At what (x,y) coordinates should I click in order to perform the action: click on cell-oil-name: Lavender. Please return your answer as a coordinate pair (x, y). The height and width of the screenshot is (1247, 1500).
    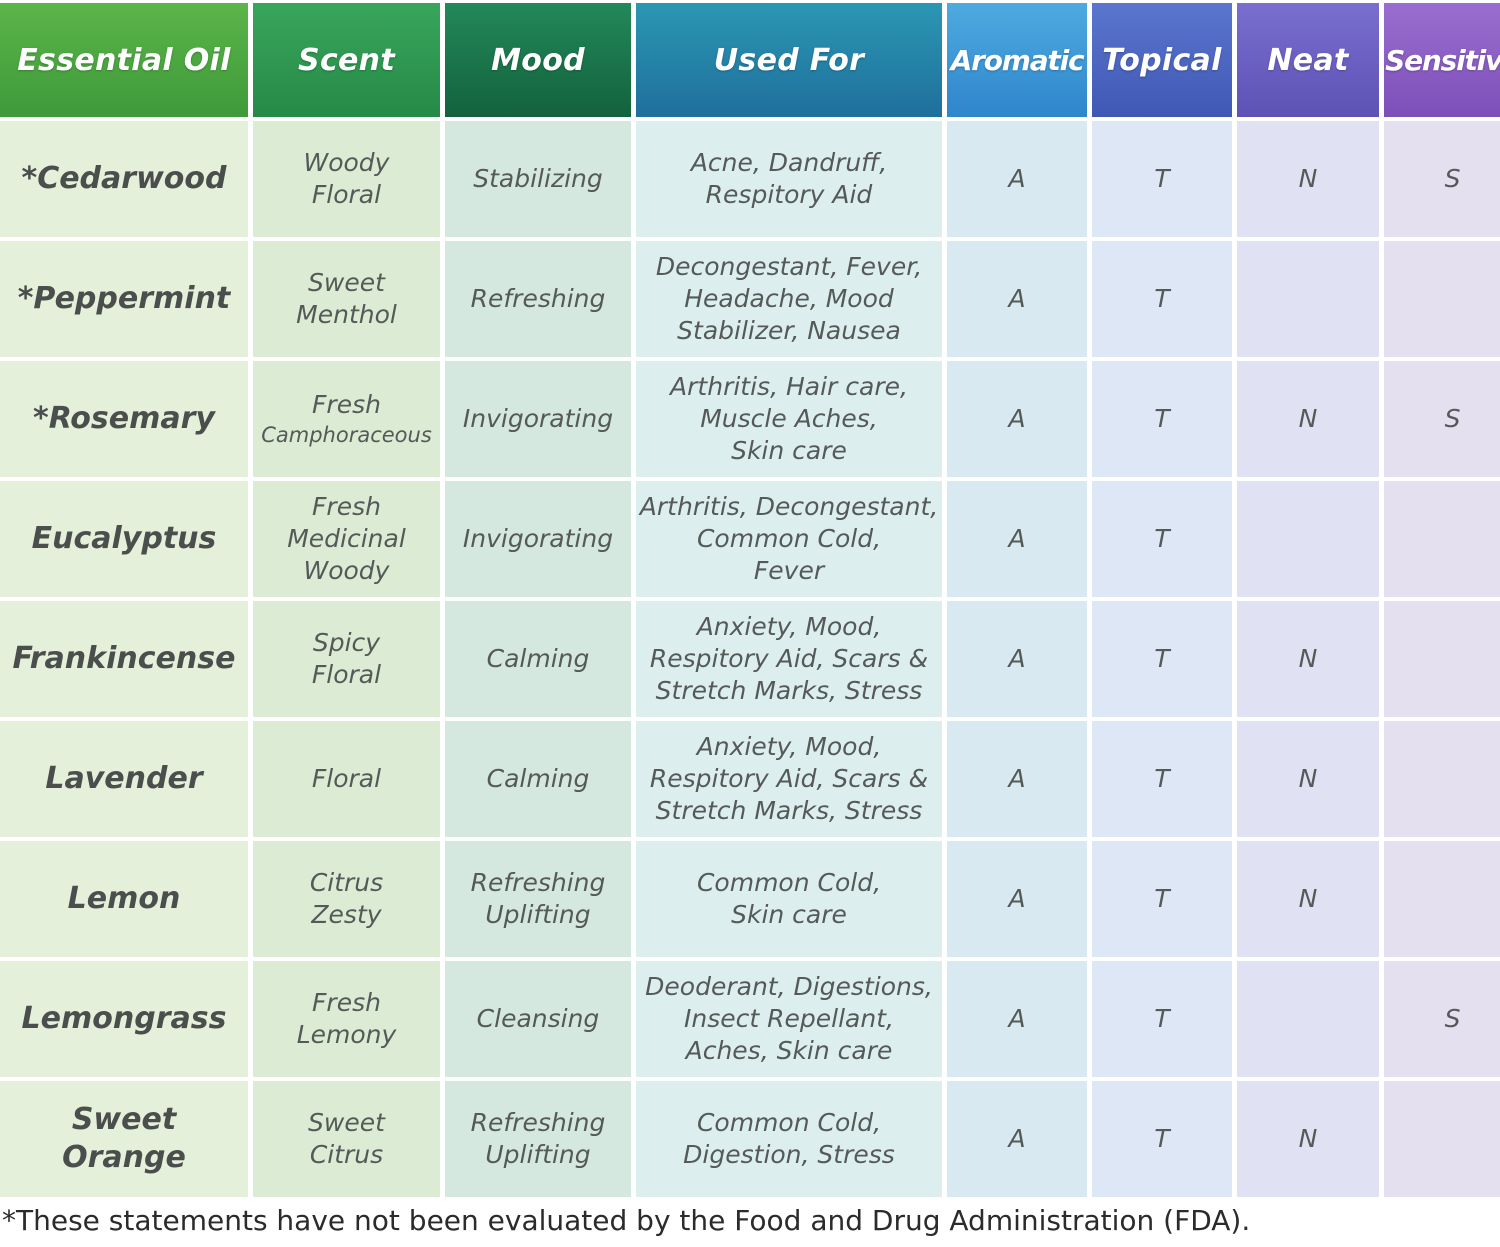
    Looking at the image, I should click on (124, 779).